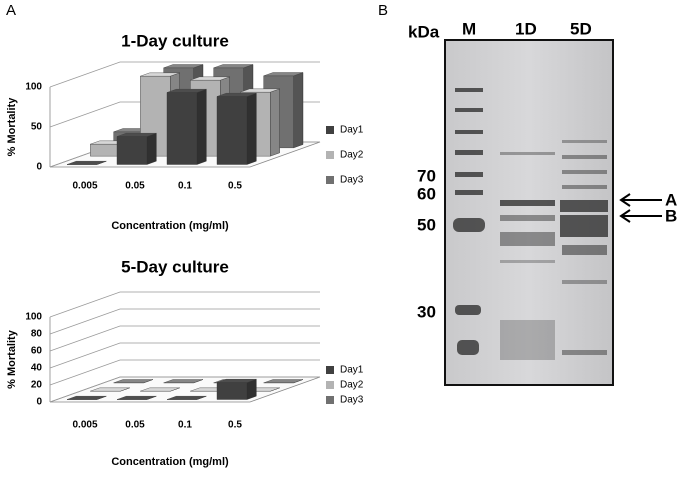 The width and height of the screenshot is (680, 478). What do you see at coordinates (37, 385) in the screenshot?
I see `y-tick-label: 20` at bounding box center [37, 385].